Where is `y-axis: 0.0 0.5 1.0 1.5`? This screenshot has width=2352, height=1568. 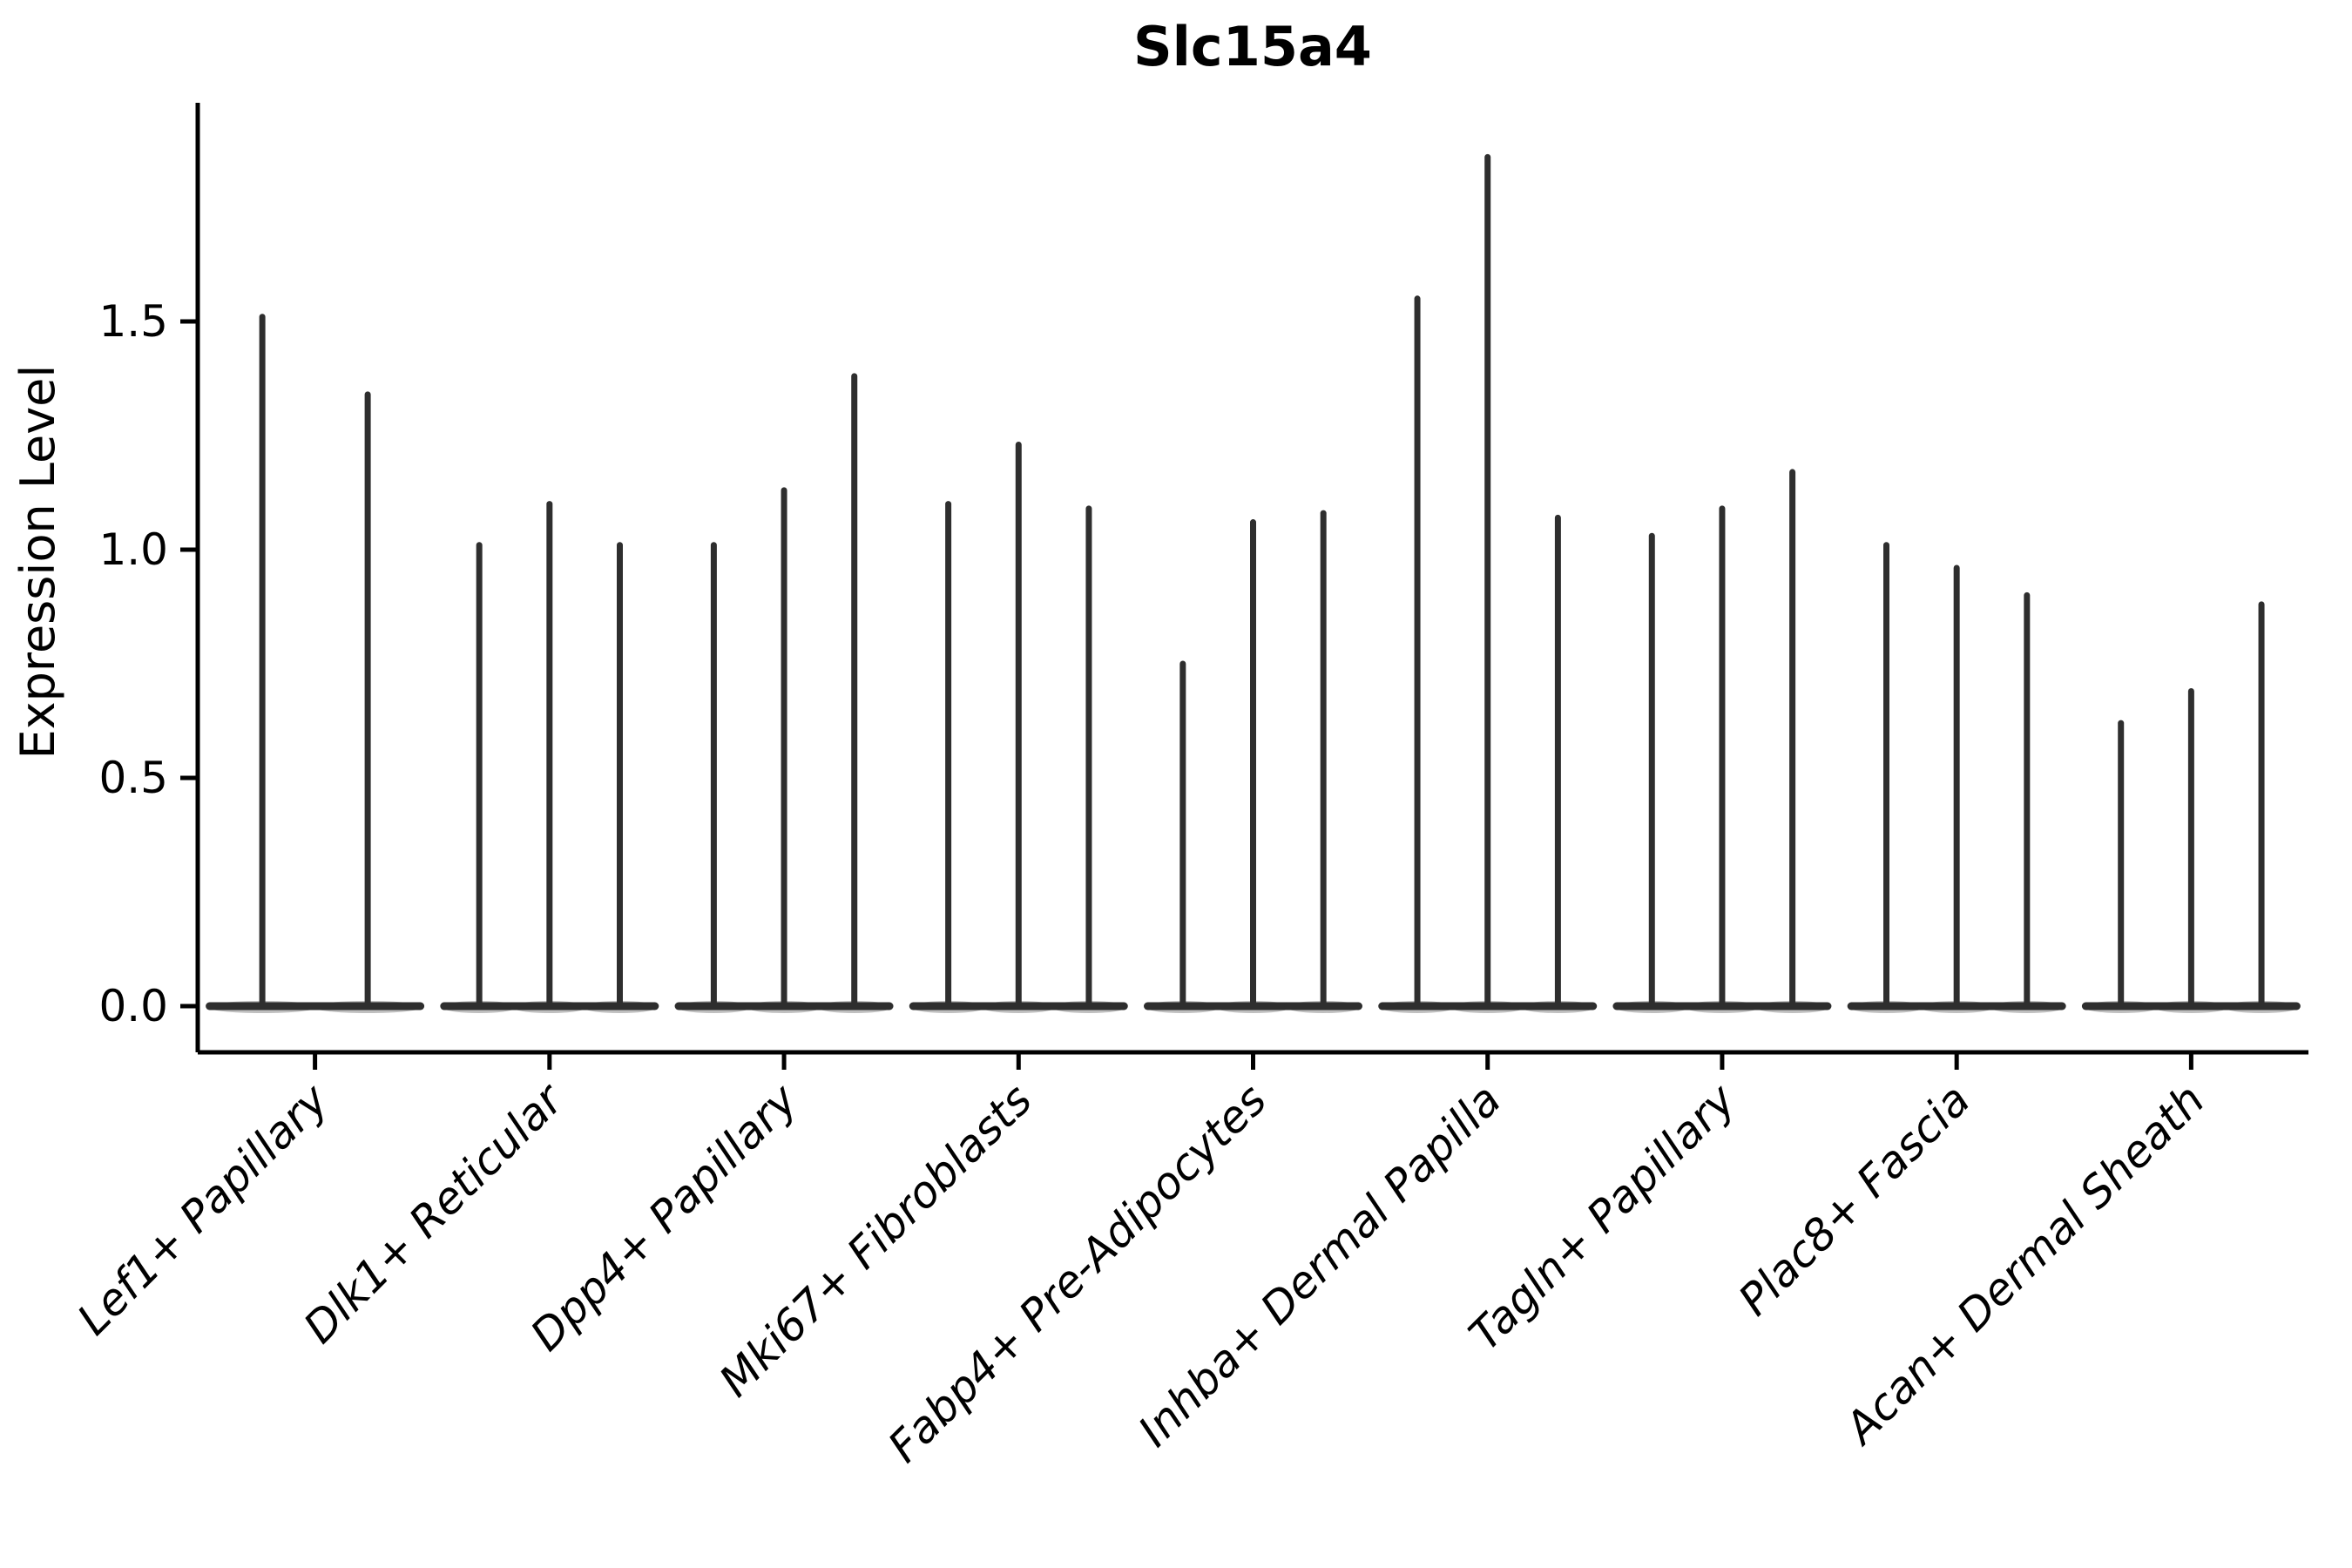
y-axis: 0.0 0.5 1.0 1.5 is located at coordinates (149, 577).